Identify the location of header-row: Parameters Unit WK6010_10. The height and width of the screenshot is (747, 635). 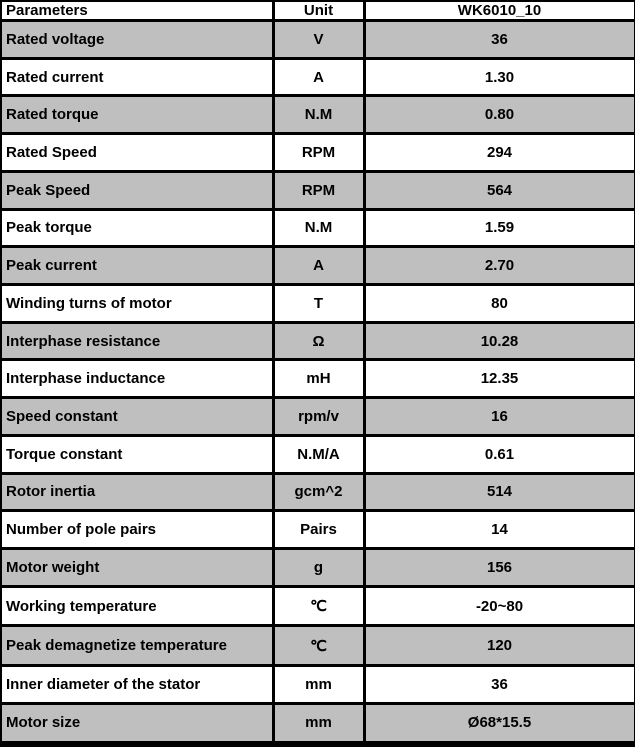
(317, 11).